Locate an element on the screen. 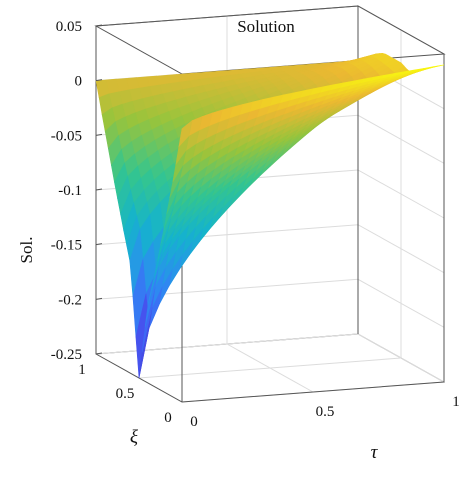 The image size is (474, 489). z-tick-label: -0.1 is located at coordinates (70, 191).